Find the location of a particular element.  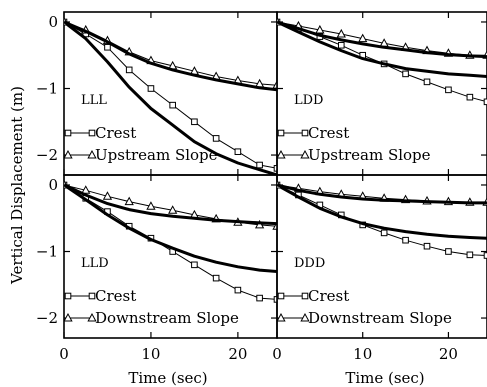

x-axis-label-right: Time (sec) is located at coordinates (384, 378).